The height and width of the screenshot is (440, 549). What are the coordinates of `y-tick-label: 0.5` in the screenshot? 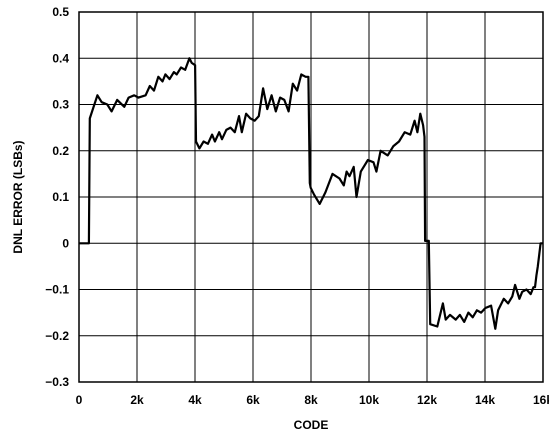 It's located at (60, 12).